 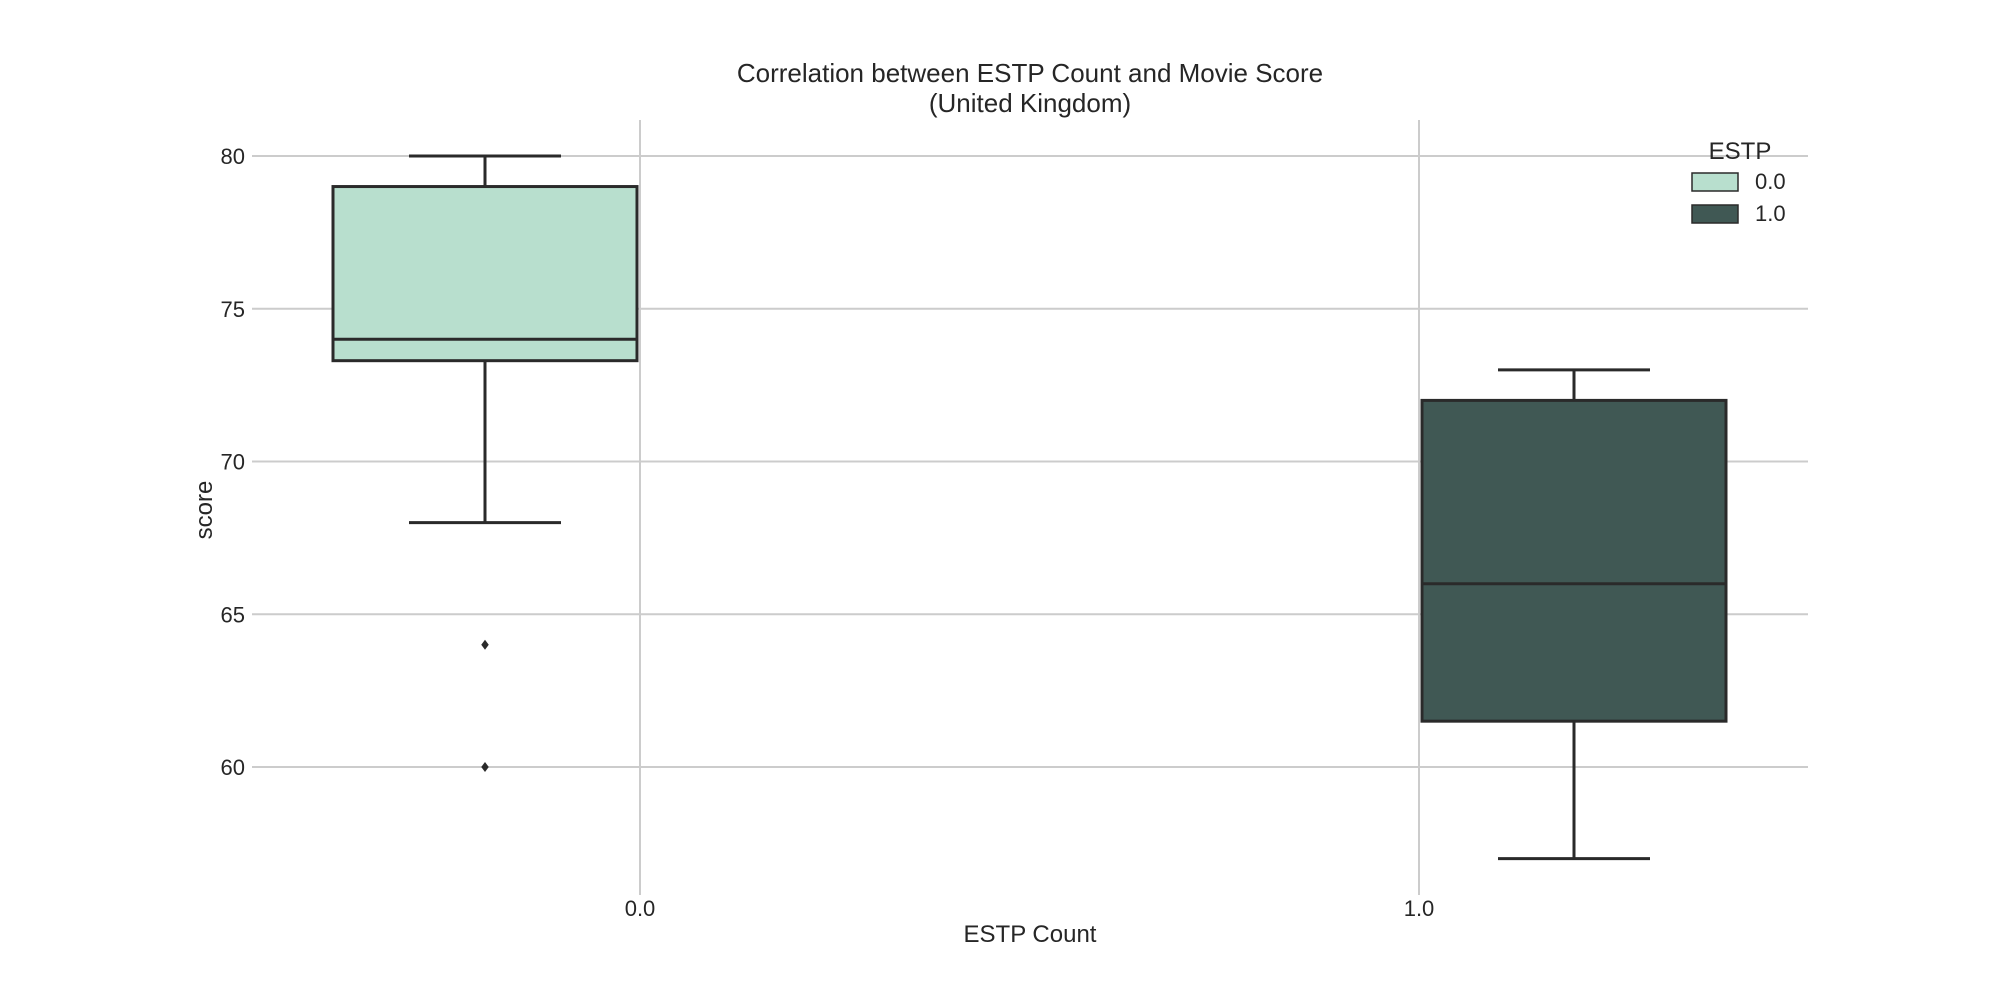 What do you see at coordinates (1770, 181) in the screenshot?
I see `legend-label: 0.0` at bounding box center [1770, 181].